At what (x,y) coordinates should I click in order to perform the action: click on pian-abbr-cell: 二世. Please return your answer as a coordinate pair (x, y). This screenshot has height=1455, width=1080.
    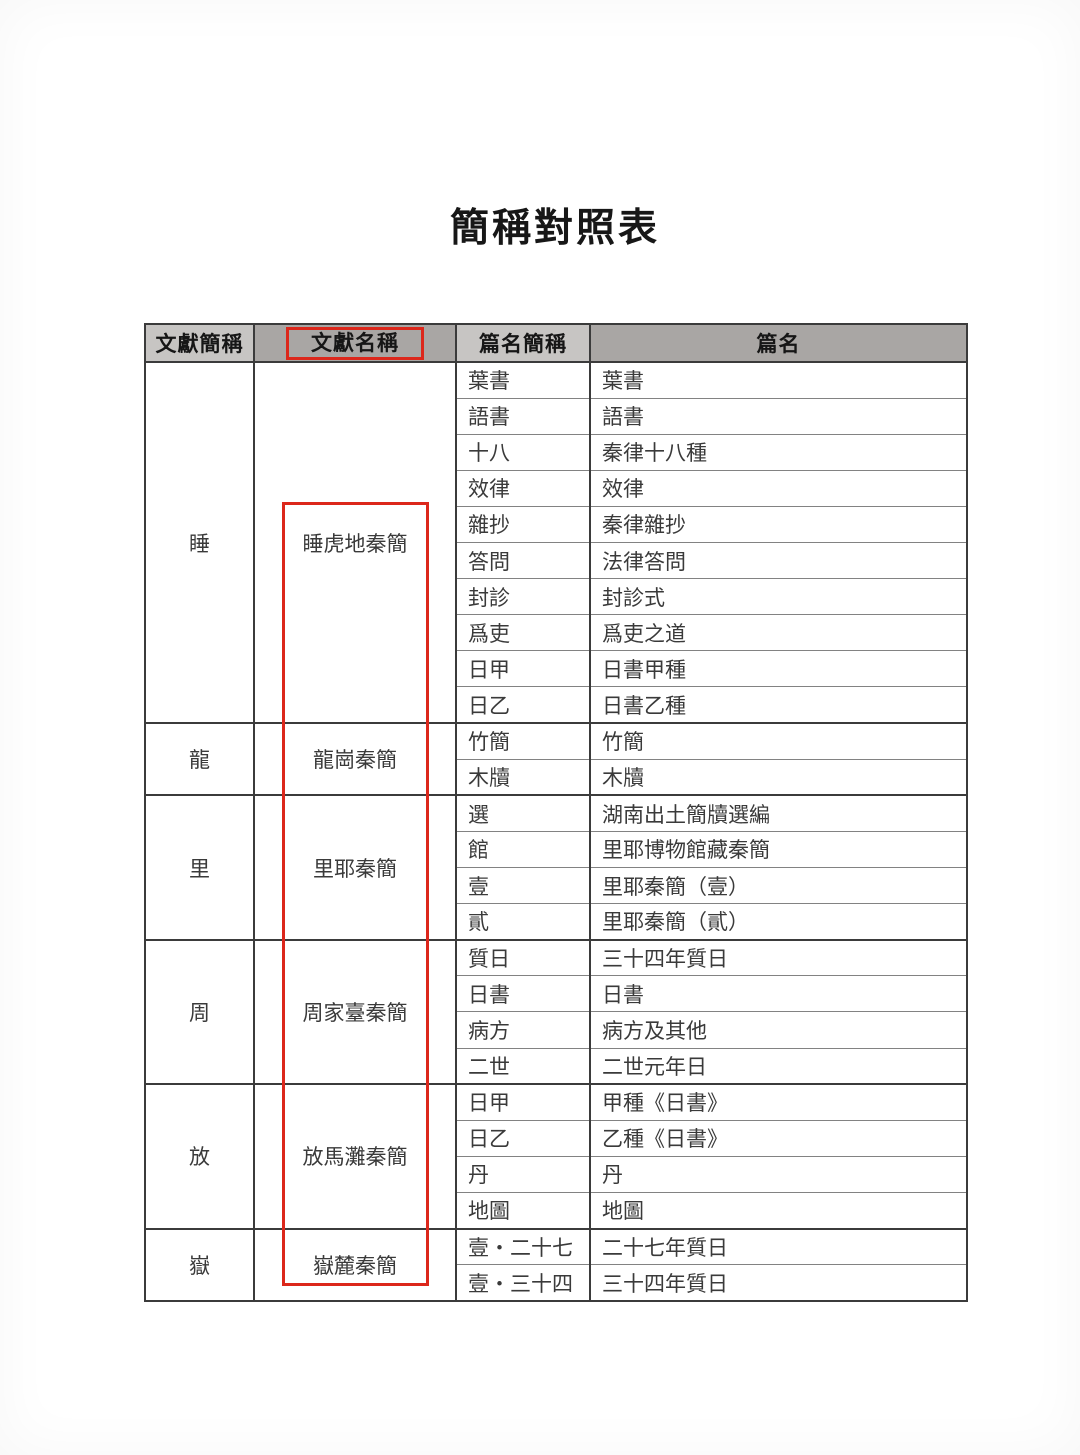
    Looking at the image, I should click on (523, 1066).